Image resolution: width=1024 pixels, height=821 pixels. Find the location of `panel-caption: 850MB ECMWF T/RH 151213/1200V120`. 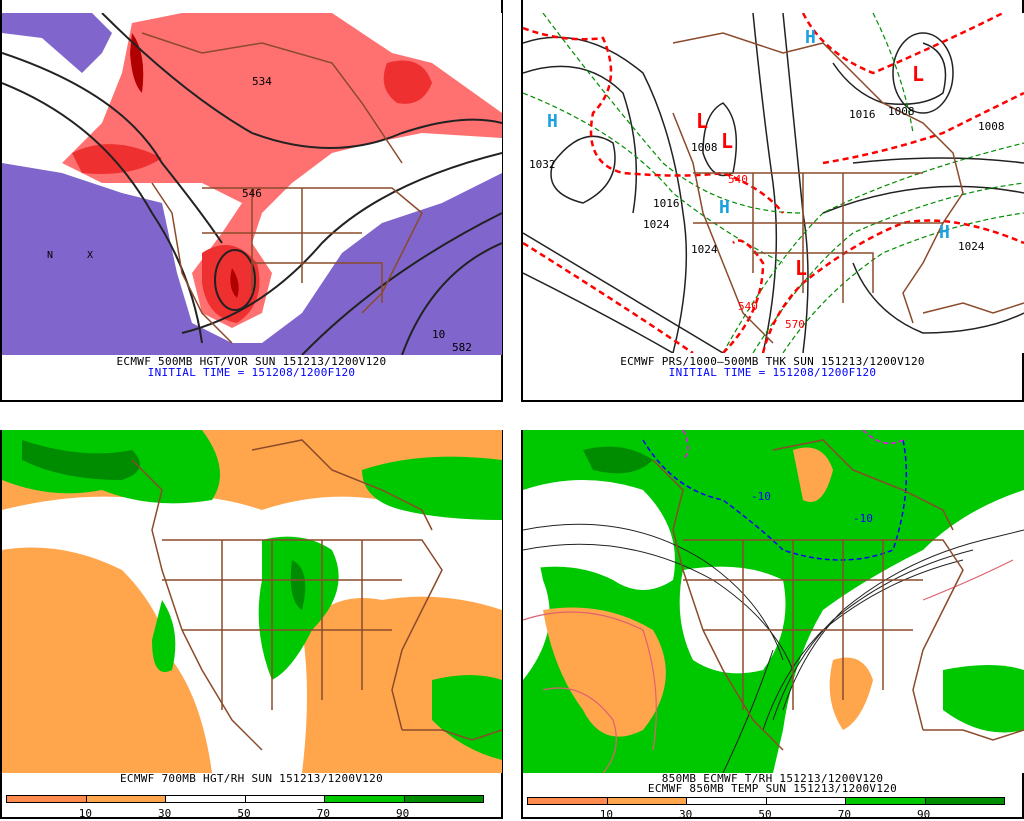

panel-caption: 850MB ECMWF T/RH 151213/1200V120 is located at coordinates (772, 778).